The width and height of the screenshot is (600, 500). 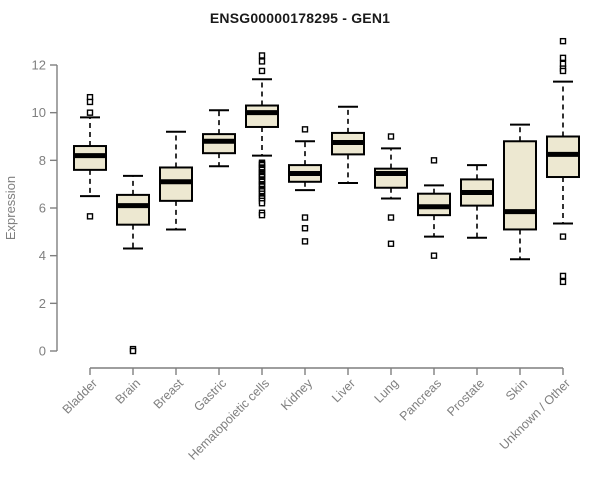 I want to click on box-prostate, so click(x=477, y=201).